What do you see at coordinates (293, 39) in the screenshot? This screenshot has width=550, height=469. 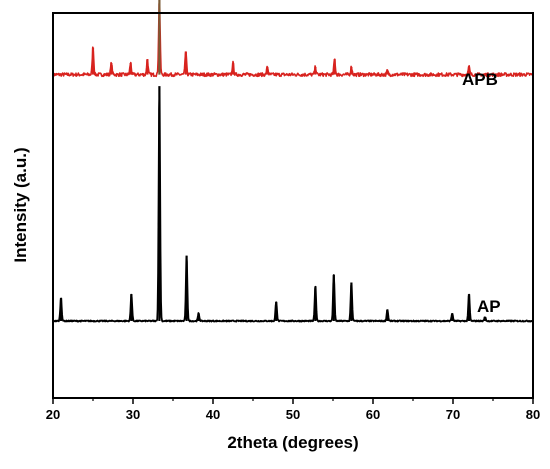 I see `series-line-apb` at bounding box center [293, 39].